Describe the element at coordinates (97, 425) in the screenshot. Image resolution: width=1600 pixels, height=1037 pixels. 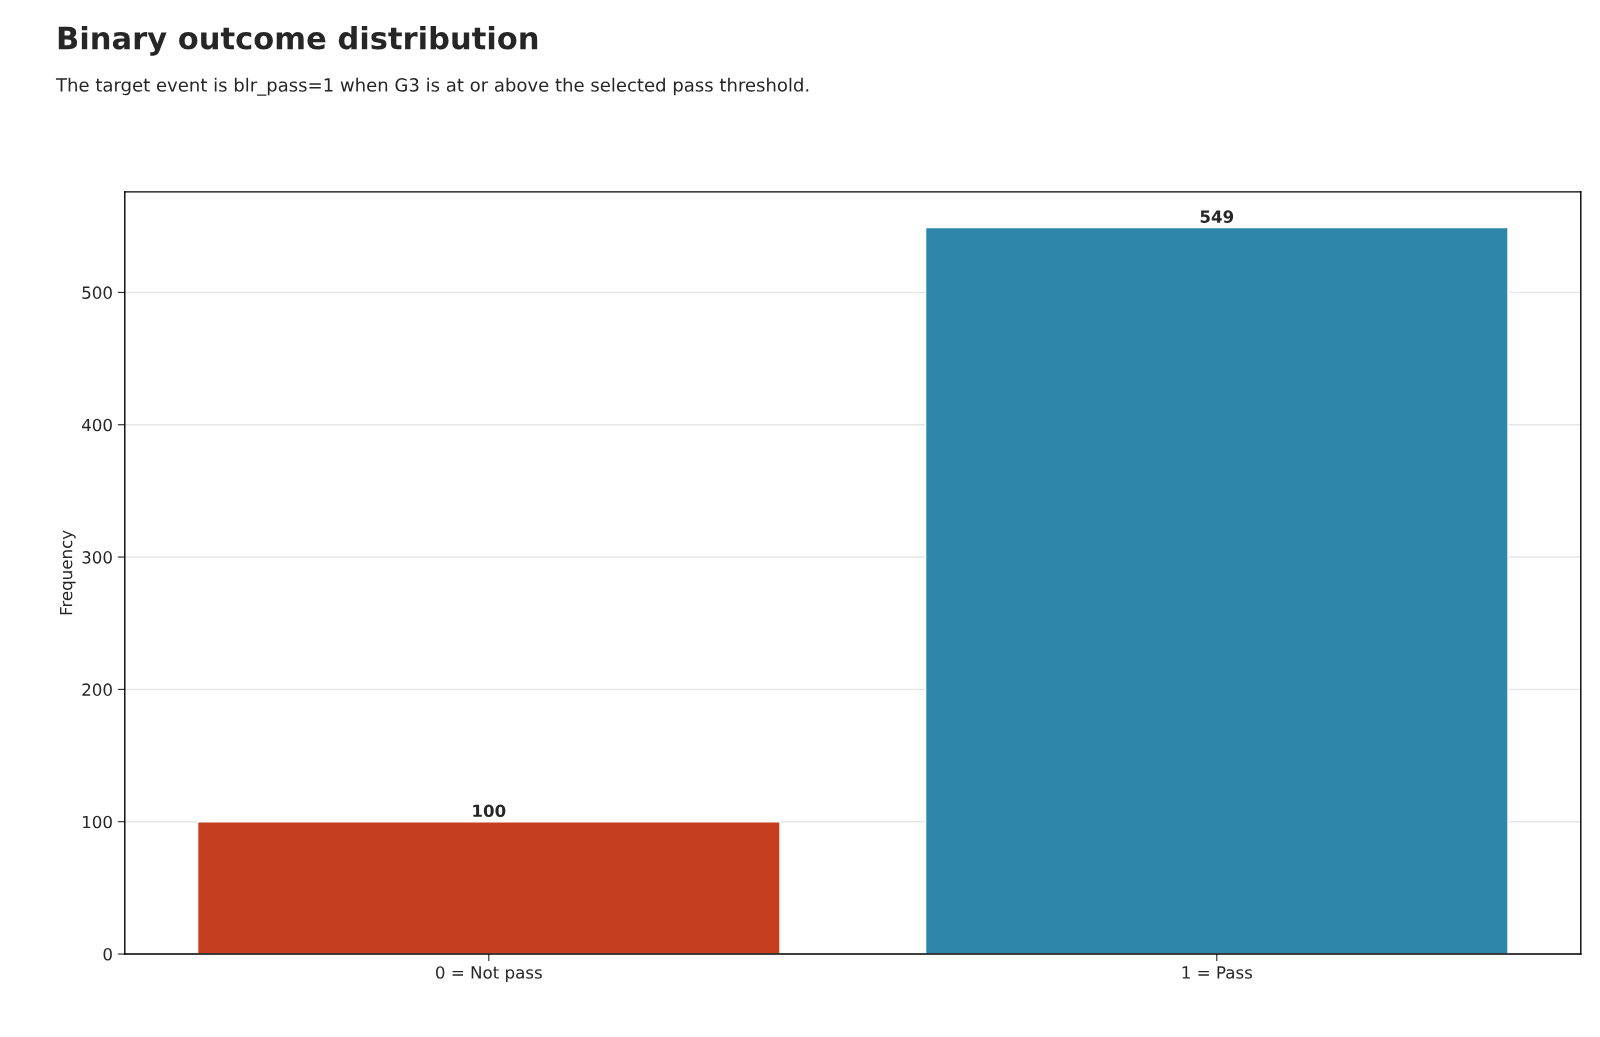
I see `y-tick-label: 400` at that location.